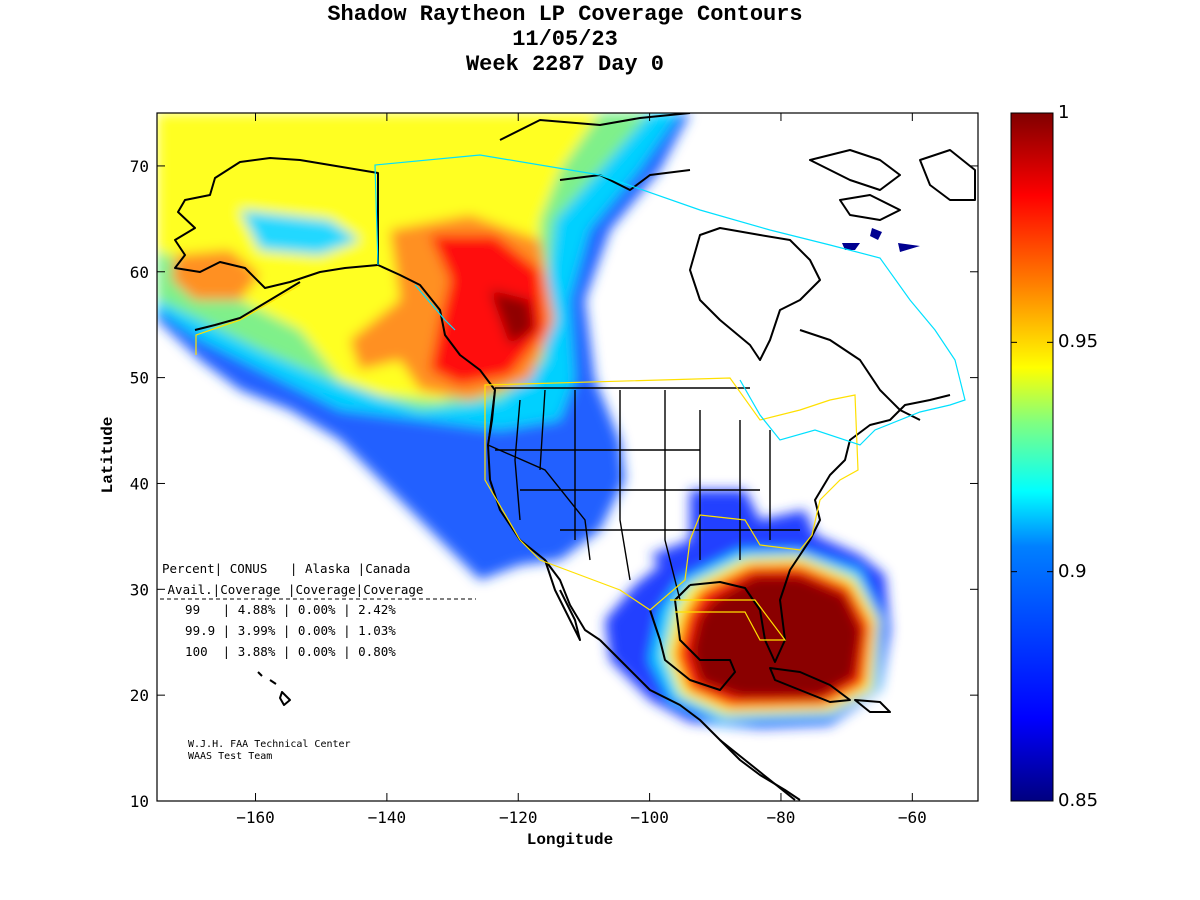  What do you see at coordinates (269, 744) in the screenshot?
I see `credit-line1: W.J.H. FAA Technical Center` at bounding box center [269, 744].